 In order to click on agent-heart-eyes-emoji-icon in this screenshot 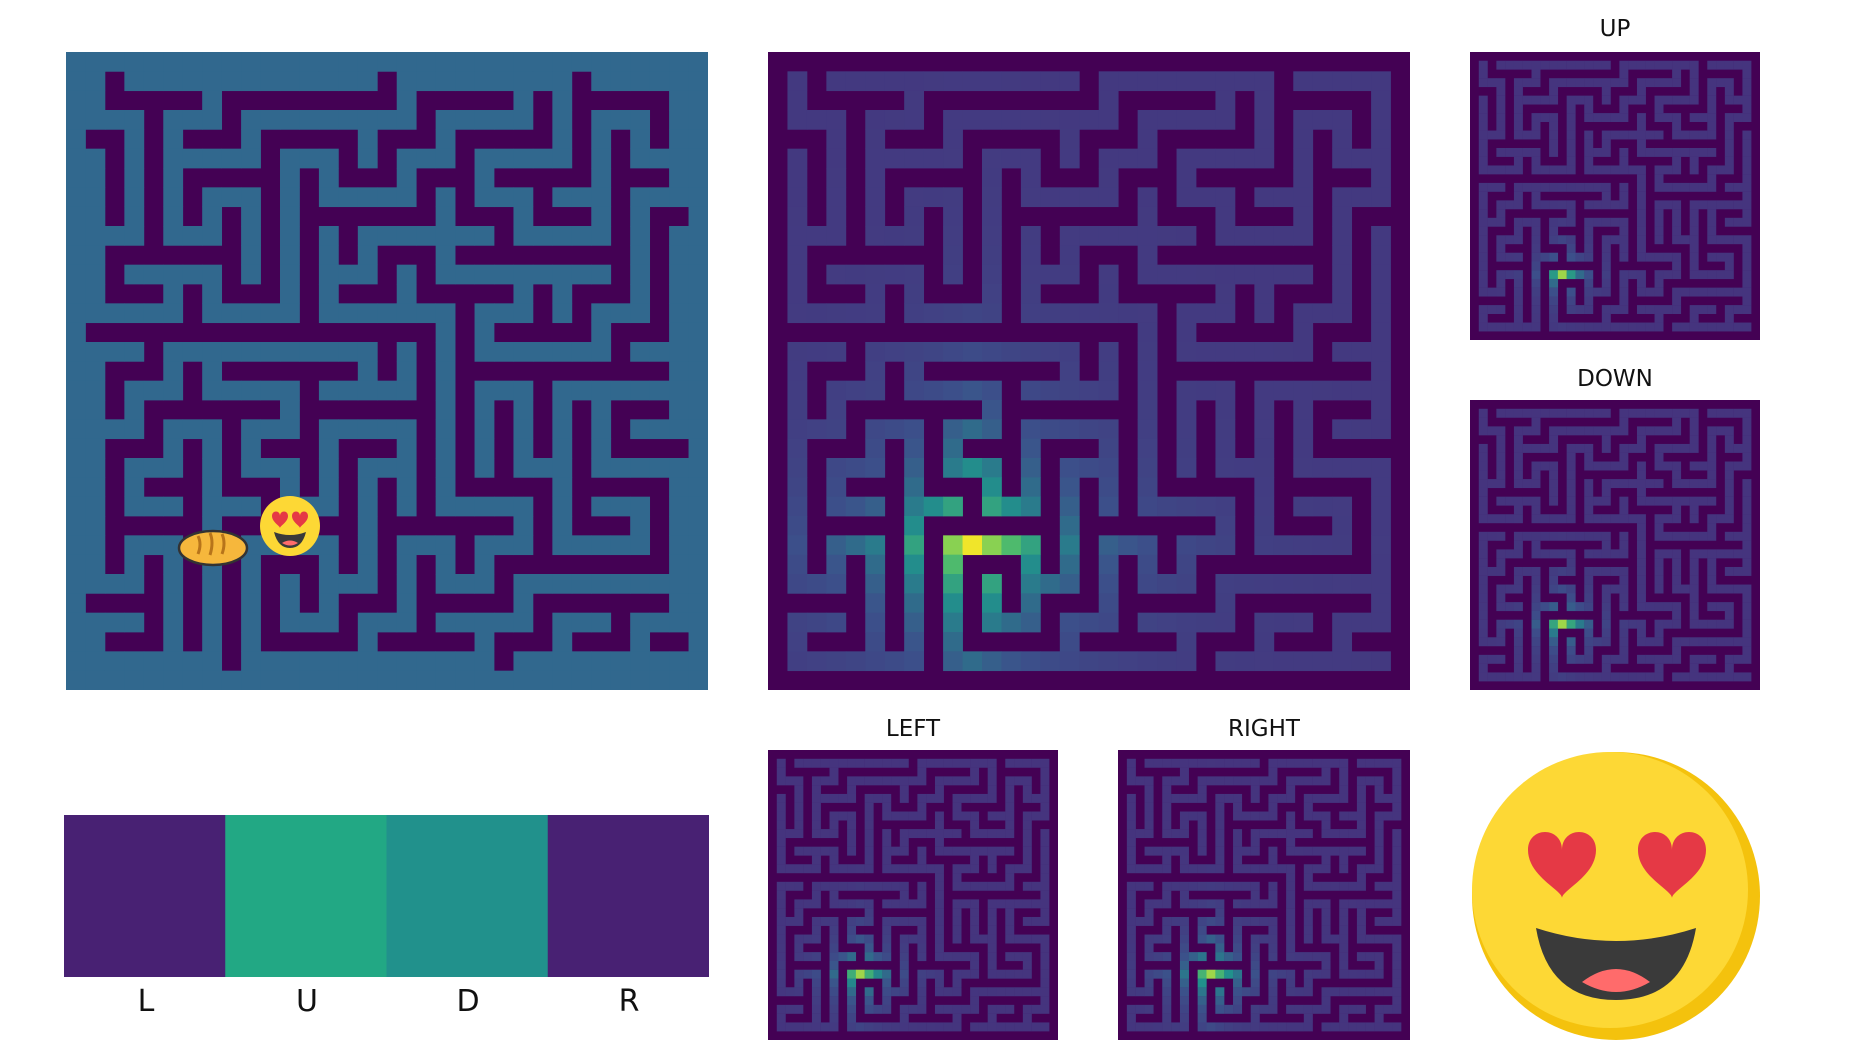, I will do `click(290, 526)`.